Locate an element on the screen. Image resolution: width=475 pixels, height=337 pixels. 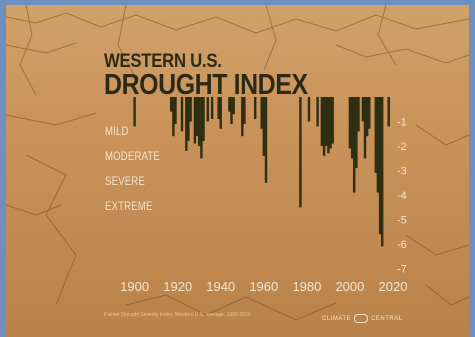
brand-text-part: CENTRAL is located at coordinates (387, 318).